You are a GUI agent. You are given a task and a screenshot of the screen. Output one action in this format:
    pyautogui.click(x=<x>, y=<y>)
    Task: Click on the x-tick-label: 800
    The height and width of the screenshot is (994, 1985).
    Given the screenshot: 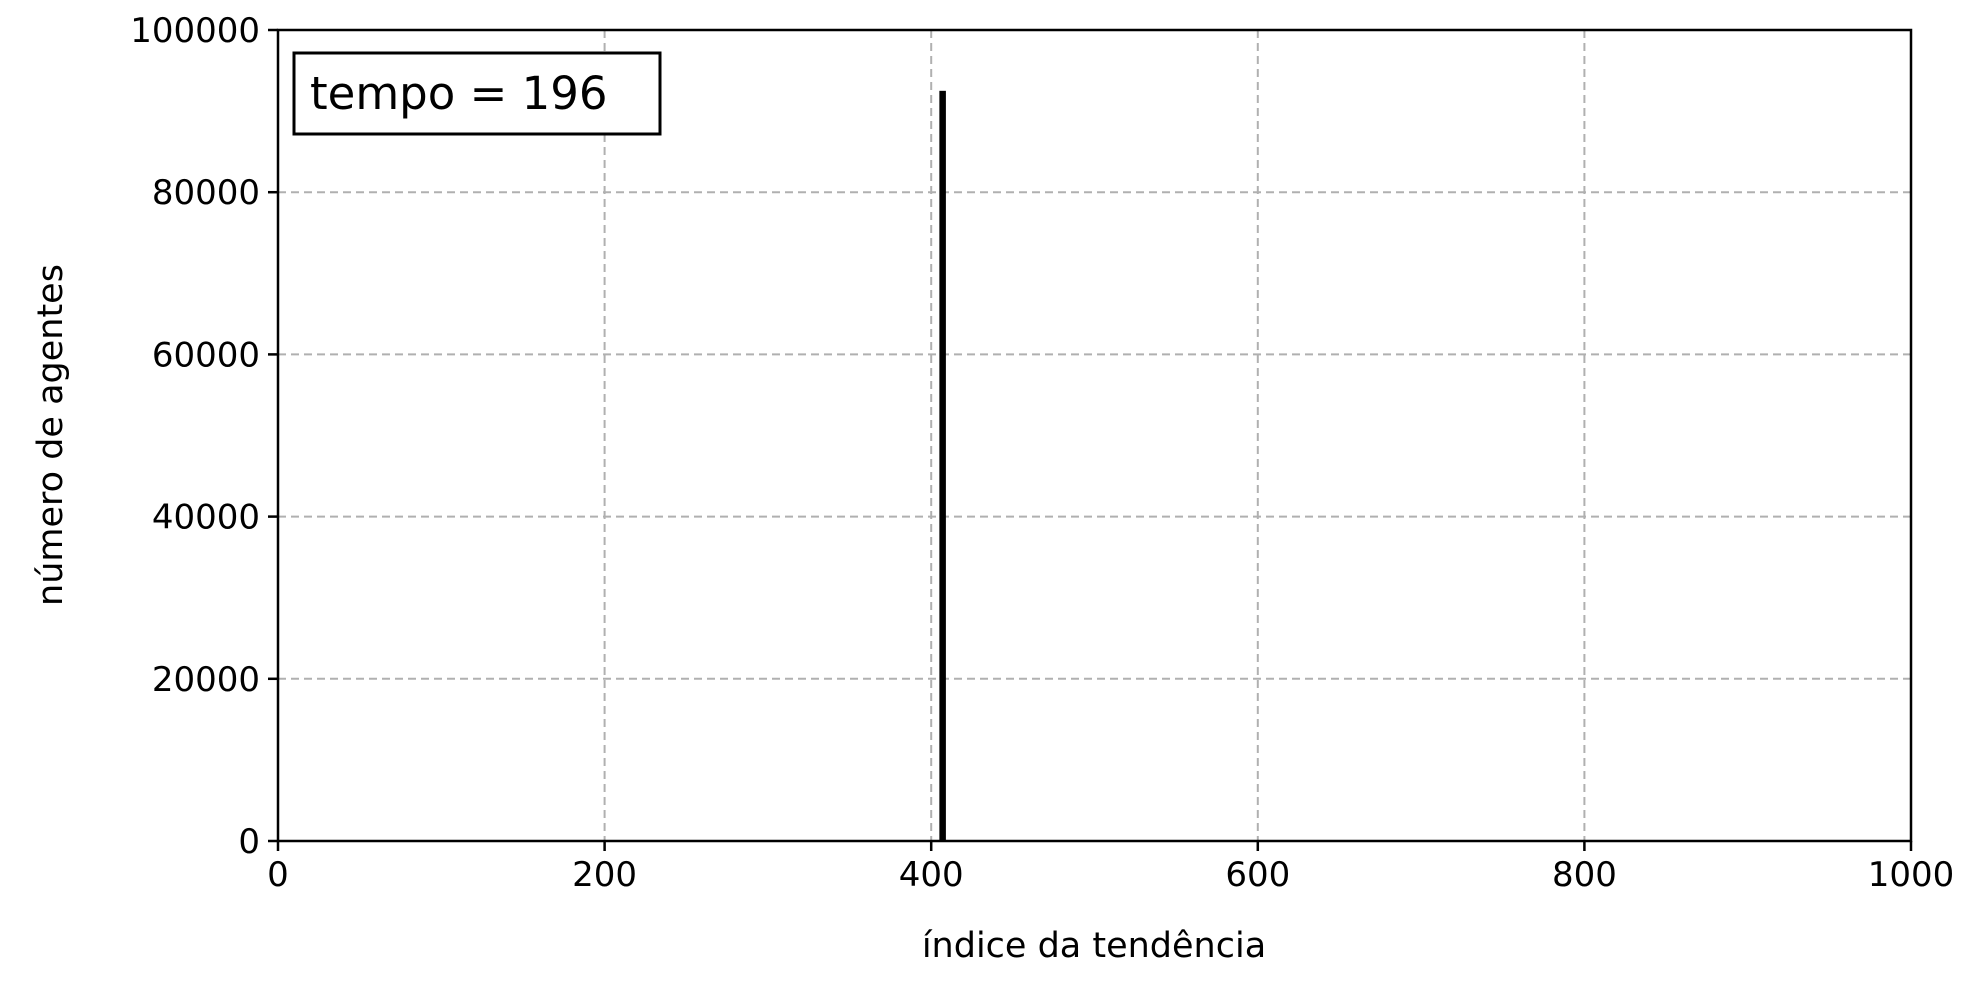 What is the action you would take?
    pyautogui.click(x=1584, y=875)
    